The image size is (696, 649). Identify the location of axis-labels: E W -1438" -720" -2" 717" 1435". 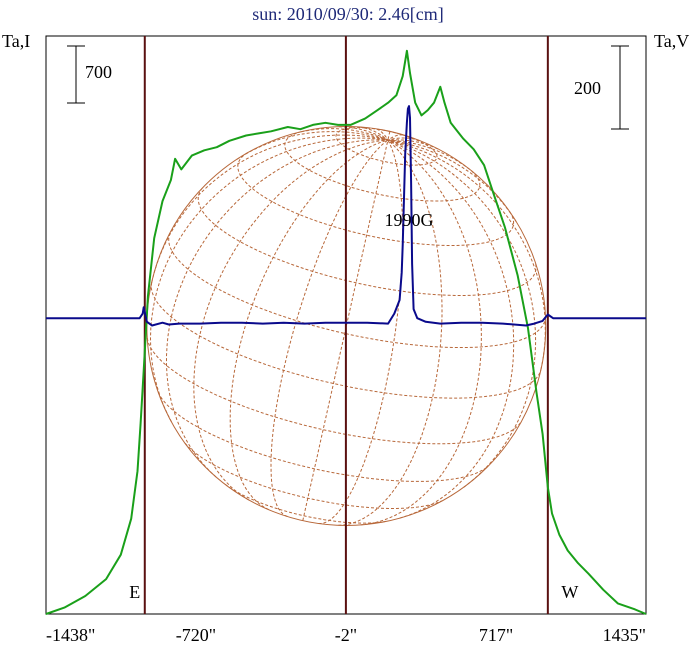
(346, 613).